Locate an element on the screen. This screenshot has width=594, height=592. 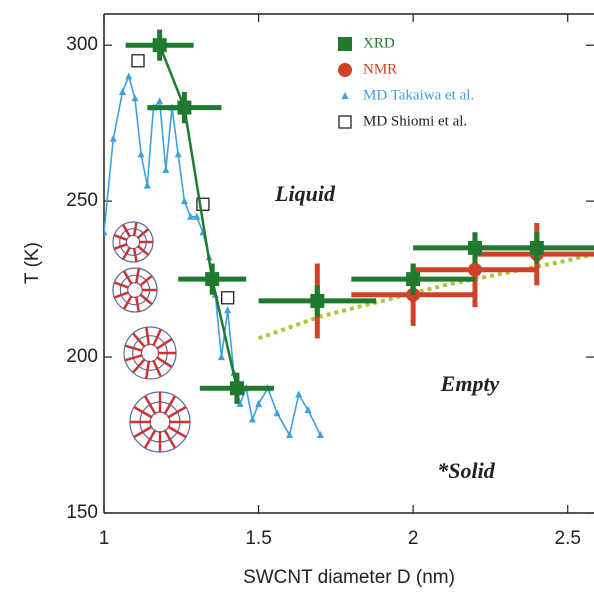
y-tick-label: 200 is located at coordinates (82, 356).